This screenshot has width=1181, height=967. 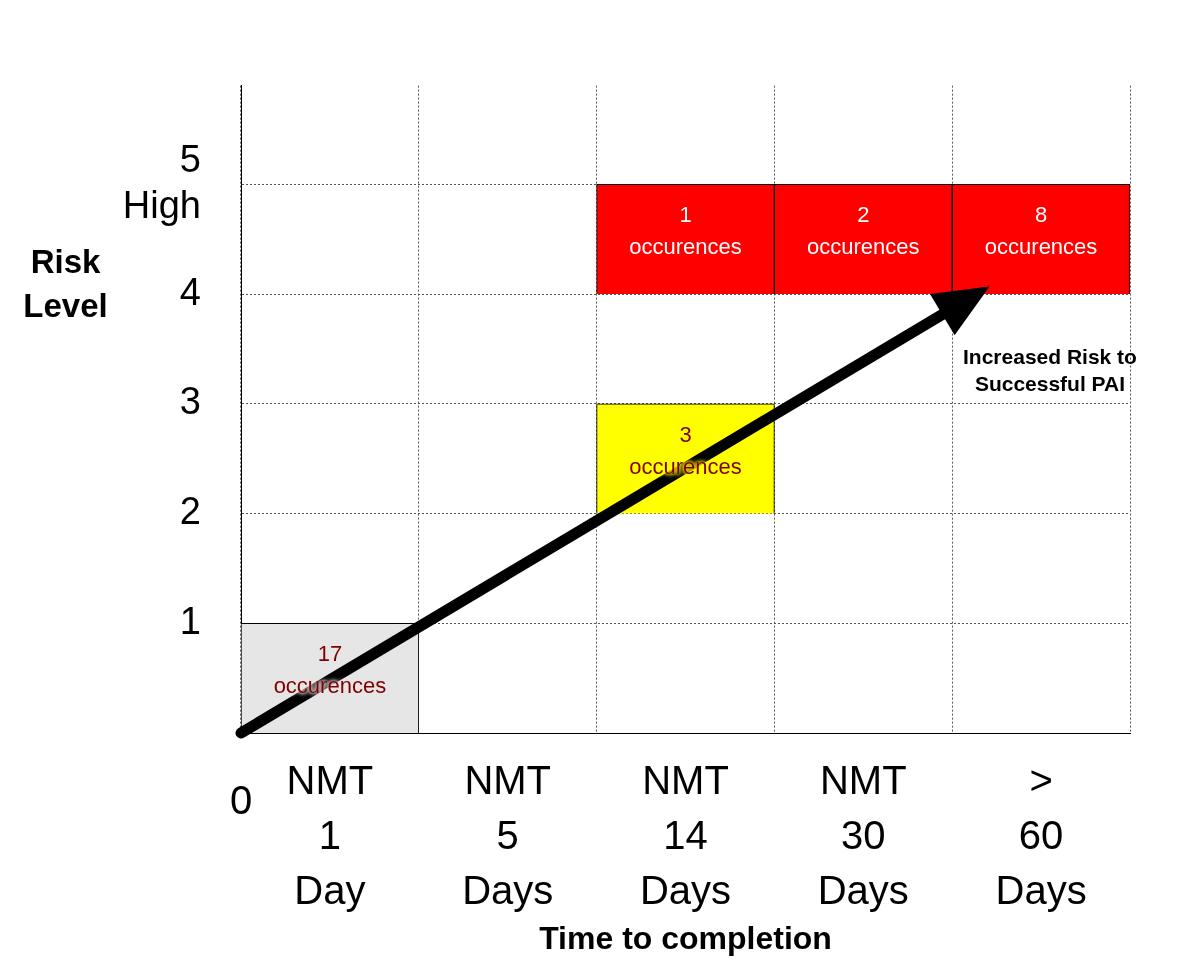 I want to click on y-tick-label: 2, so click(x=190, y=511).